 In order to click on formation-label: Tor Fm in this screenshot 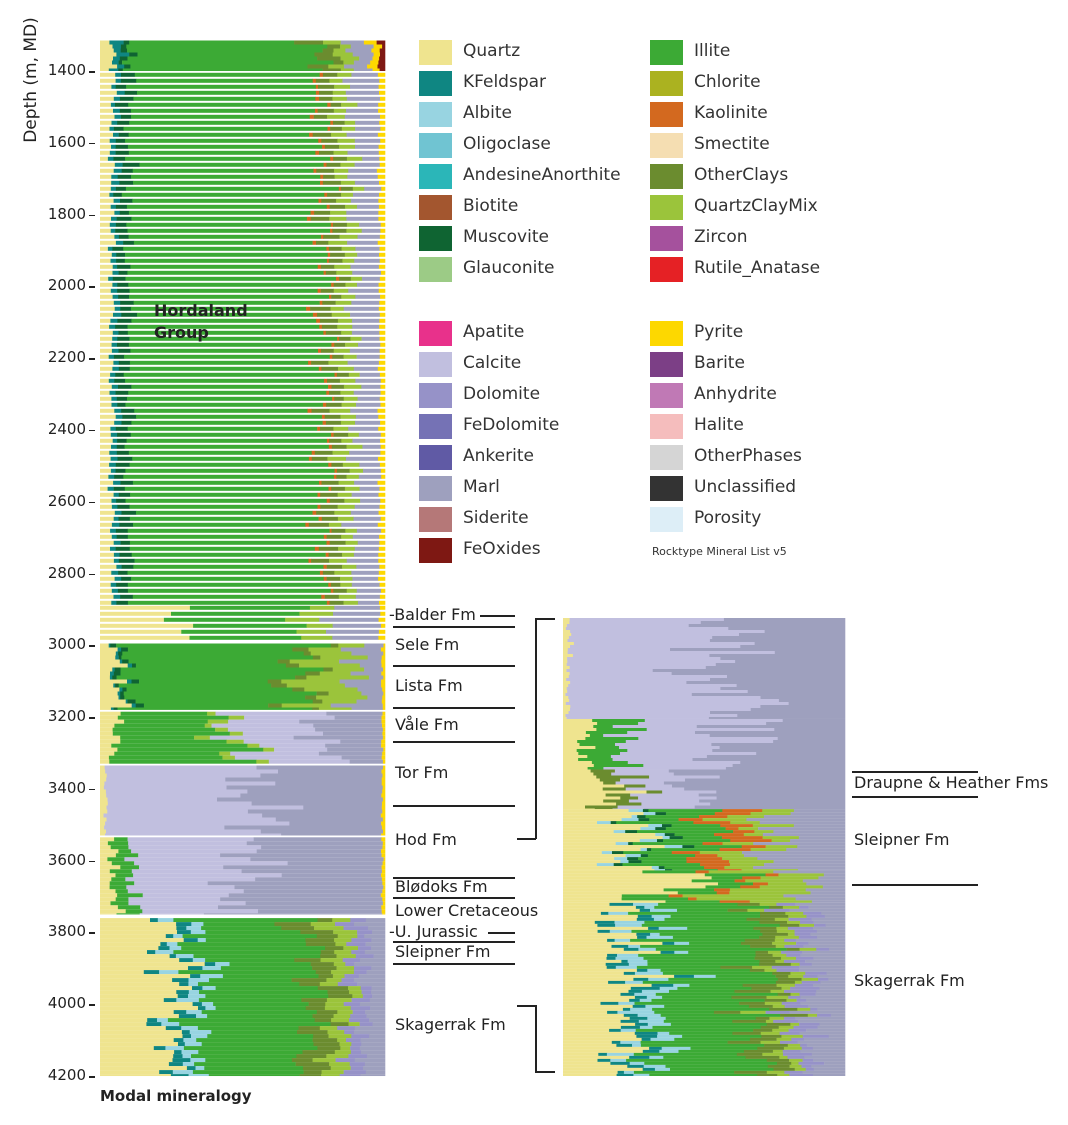, I will do `click(422, 772)`.